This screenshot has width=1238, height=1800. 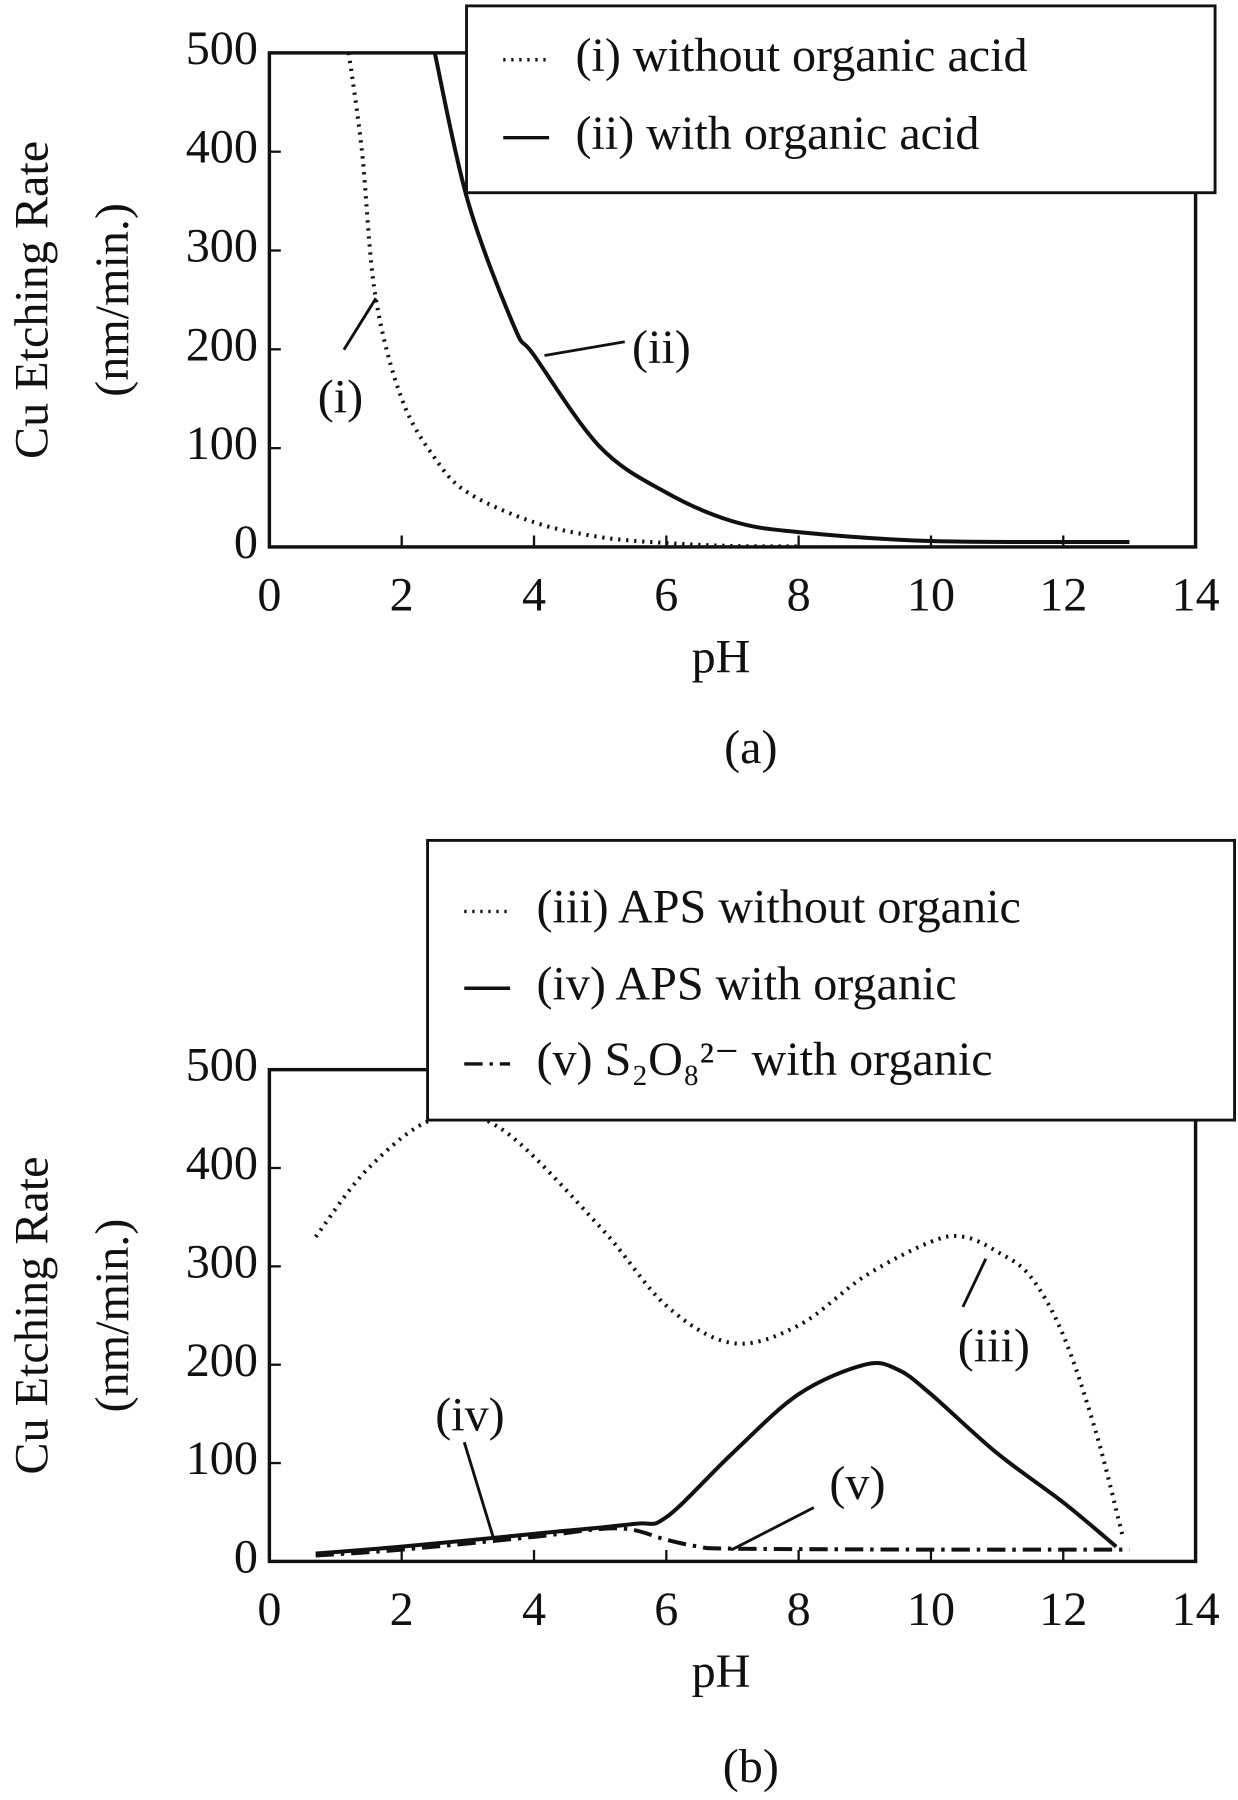 I want to click on annotation: (iii), so click(x=994, y=1346).